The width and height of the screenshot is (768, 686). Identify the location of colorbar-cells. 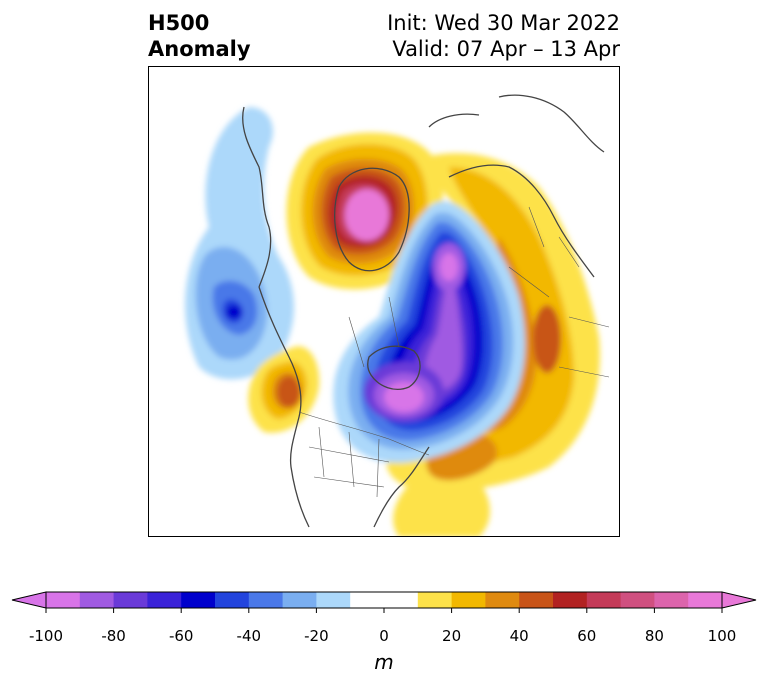
(384, 600).